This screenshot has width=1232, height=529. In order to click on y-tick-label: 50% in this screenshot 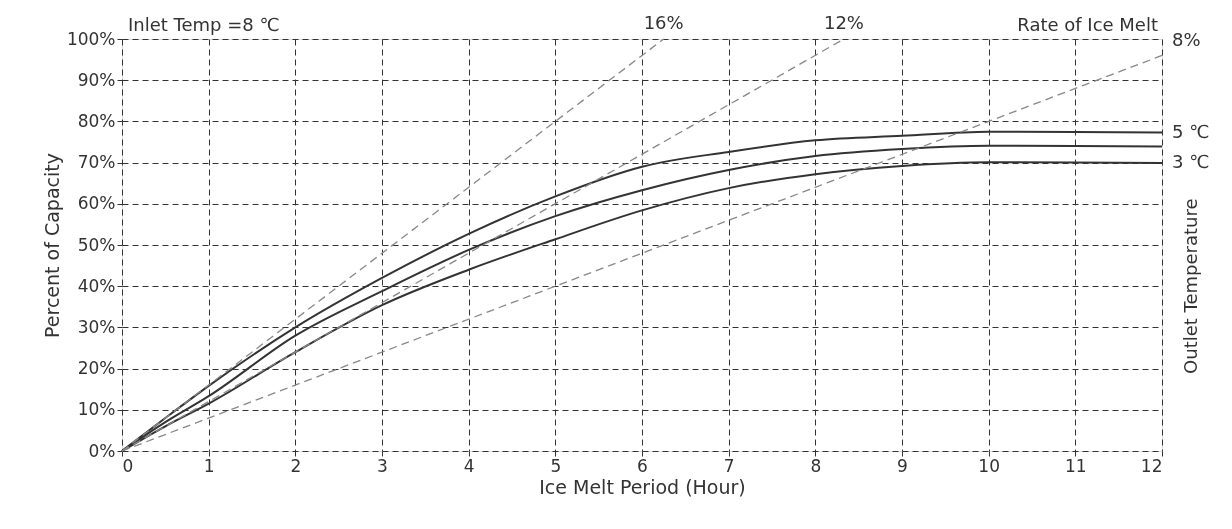, I will do `click(96, 244)`.